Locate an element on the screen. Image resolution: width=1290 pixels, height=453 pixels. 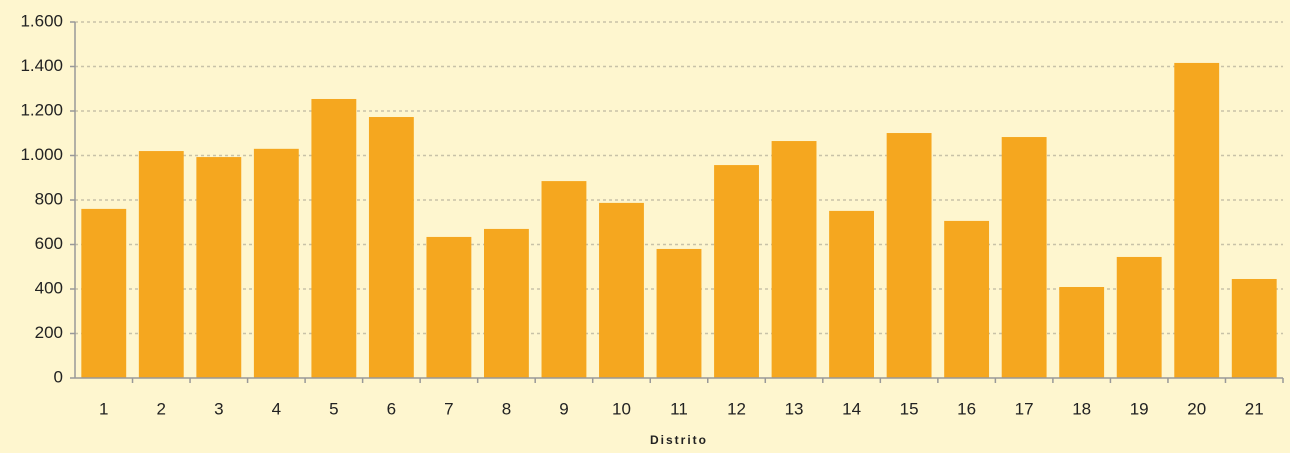
x-tick-label: 14 is located at coordinates (851, 408).